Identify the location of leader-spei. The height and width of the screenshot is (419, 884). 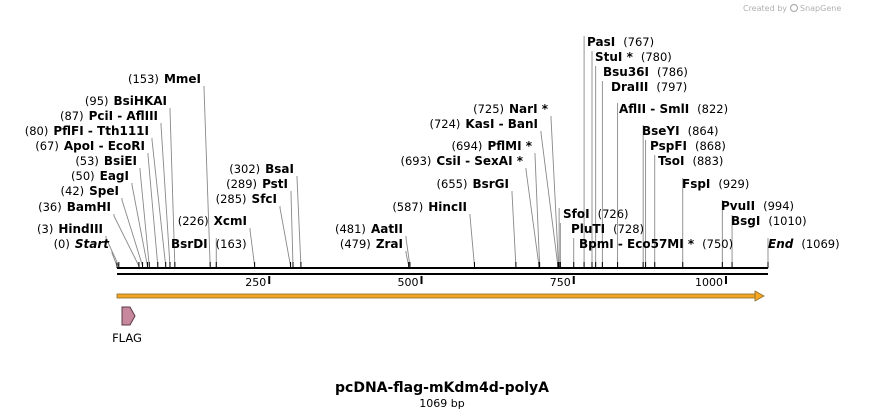
(132, 232).